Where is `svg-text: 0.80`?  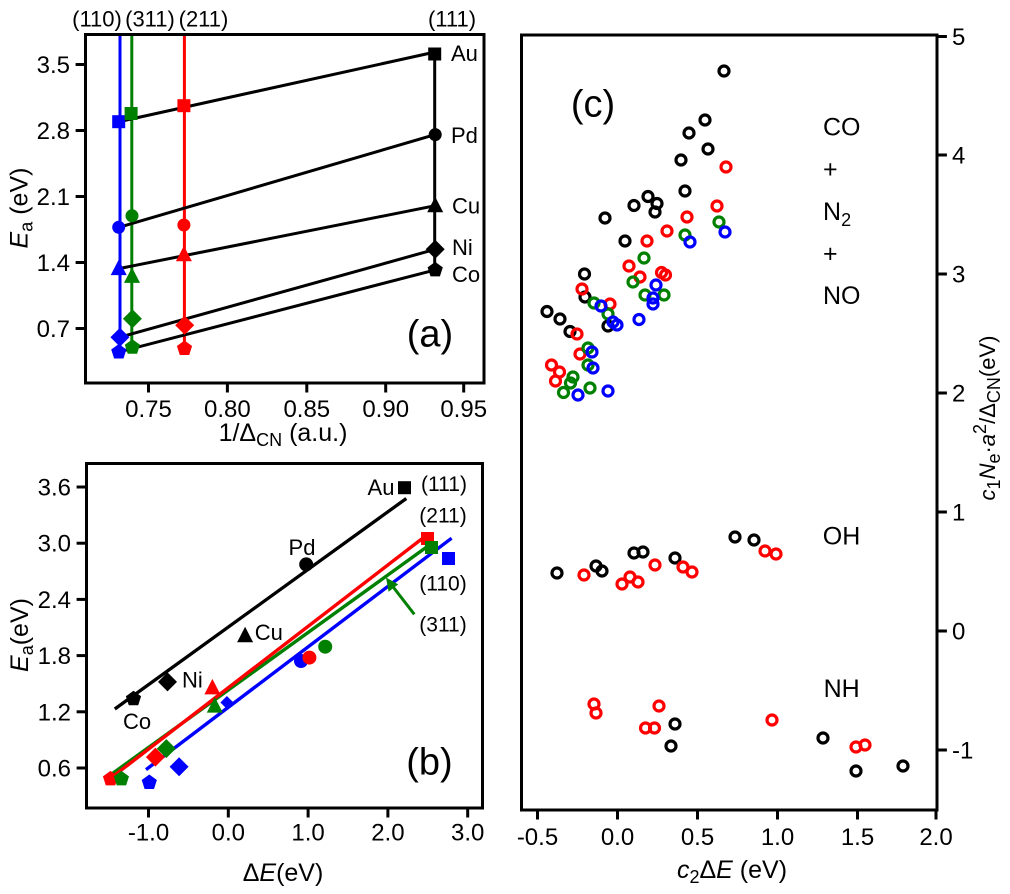 svg-text: 0.80 is located at coordinates (227, 409).